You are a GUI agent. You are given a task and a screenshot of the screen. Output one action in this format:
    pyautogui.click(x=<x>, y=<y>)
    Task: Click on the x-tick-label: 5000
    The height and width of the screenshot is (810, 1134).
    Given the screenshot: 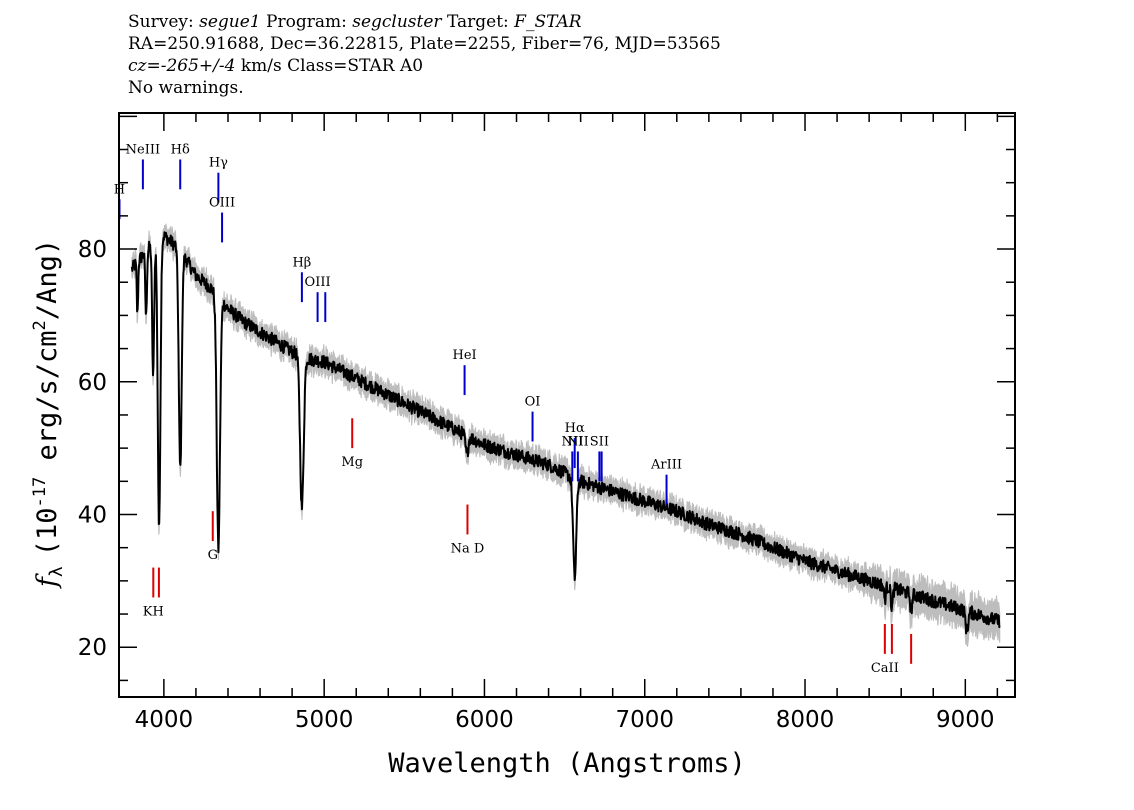 What is the action you would take?
    pyautogui.click(x=324, y=720)
    